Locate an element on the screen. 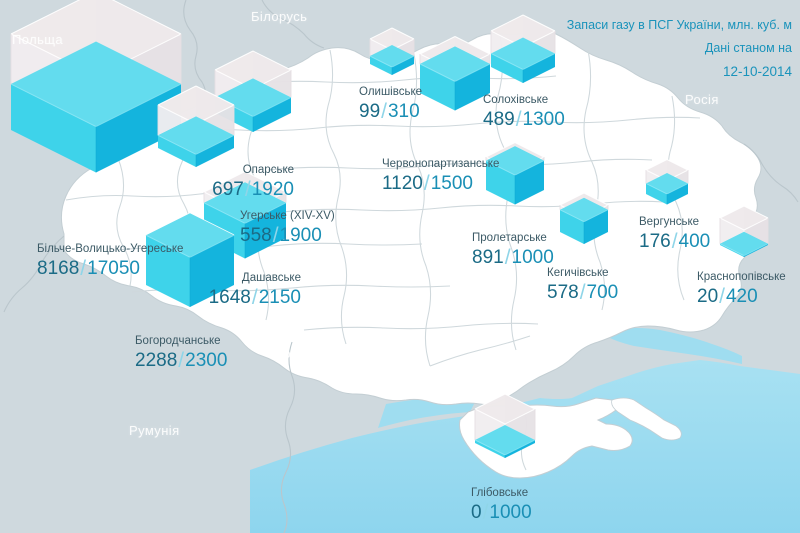 This screenshot has width=800, height=533. site-label-bilche-volytsko-uherske: Більче-Волицько-Угереське 8168/17050 is located at coordinates (110, 261).